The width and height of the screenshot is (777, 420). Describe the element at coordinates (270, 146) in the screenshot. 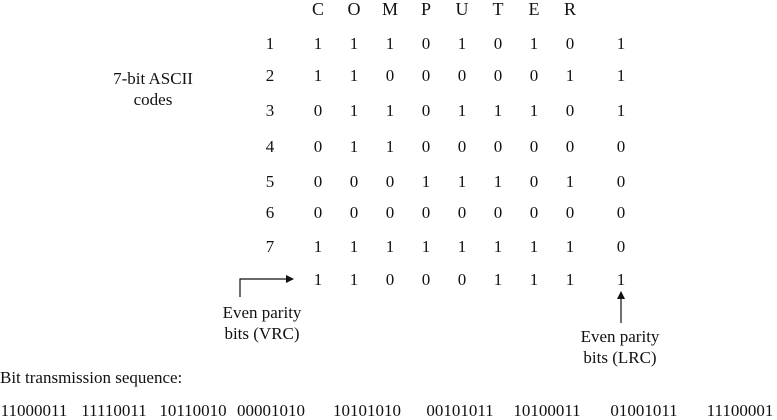

I see `row-number: 4` at that location.